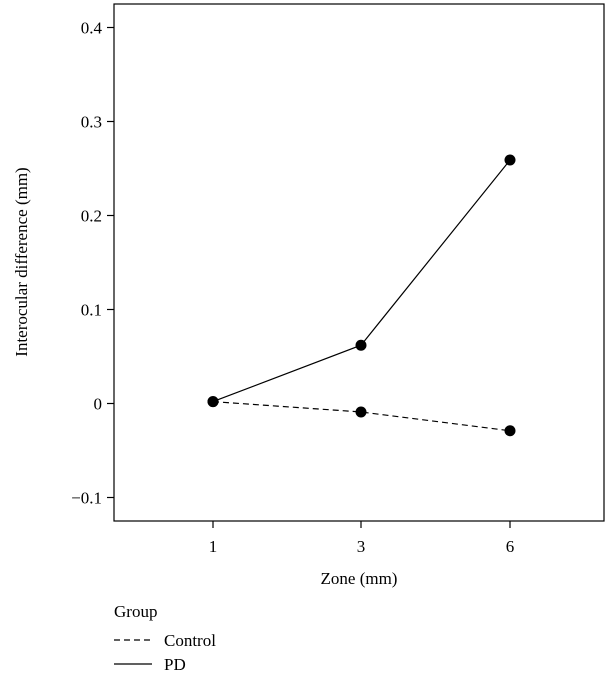  Describe the element at coordinates (98, 404) in the screenshot. I see `y-tick-label: 0` at that location.